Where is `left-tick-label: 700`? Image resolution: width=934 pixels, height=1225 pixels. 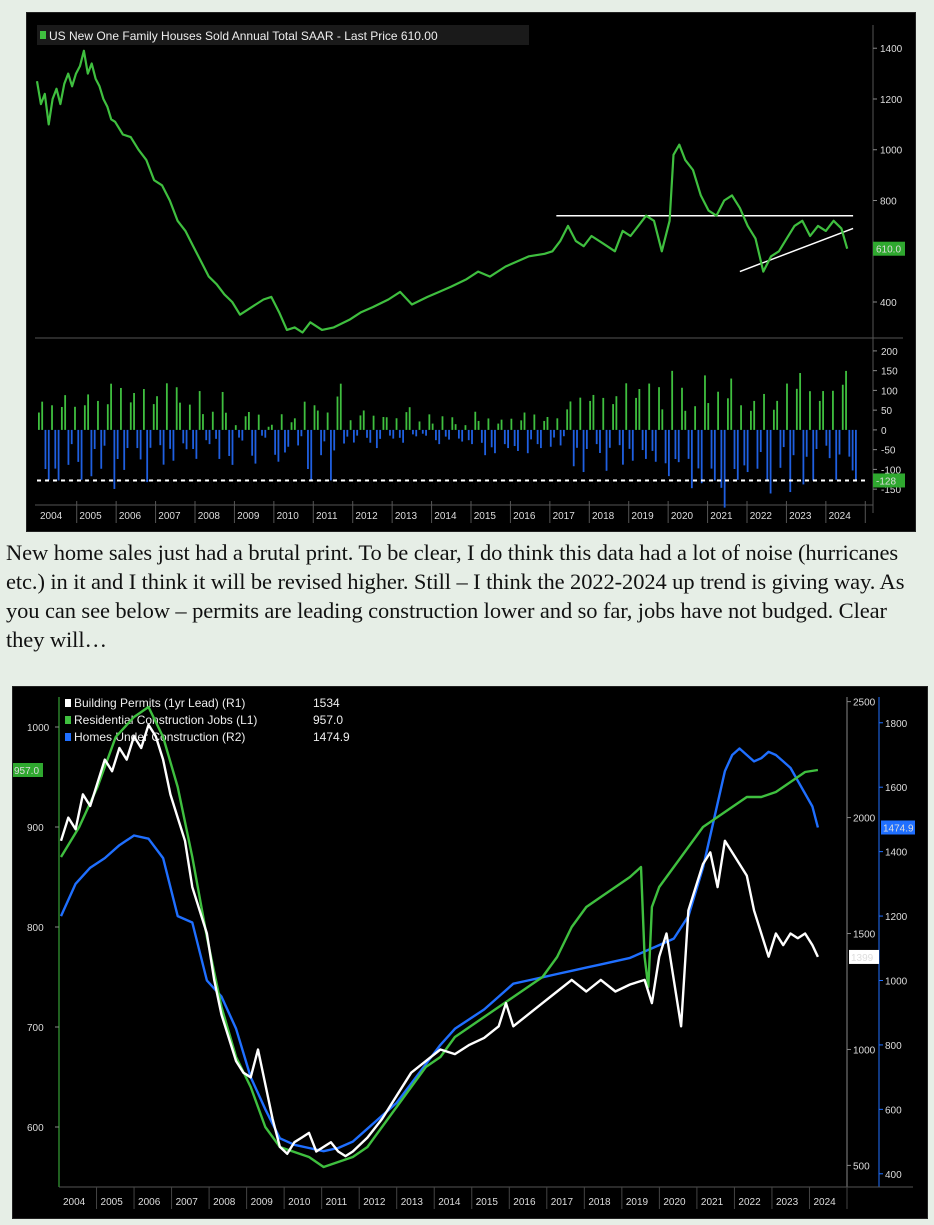 left-tick-label: 700 is located at coordinates (35, 1028).